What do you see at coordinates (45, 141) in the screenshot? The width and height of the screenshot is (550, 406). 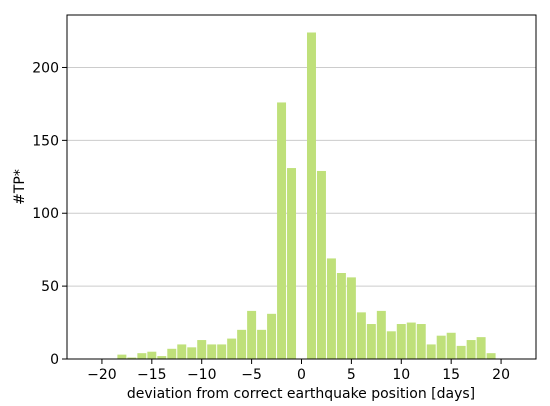 I see `y-tick-label: 150` at bounding box center [45, 141].